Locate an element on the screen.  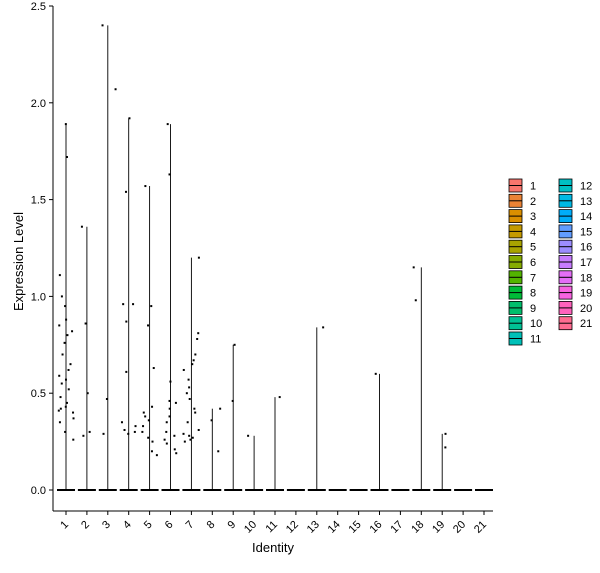
y-tick-label: 1.5 is located at coordinates (38, 201).